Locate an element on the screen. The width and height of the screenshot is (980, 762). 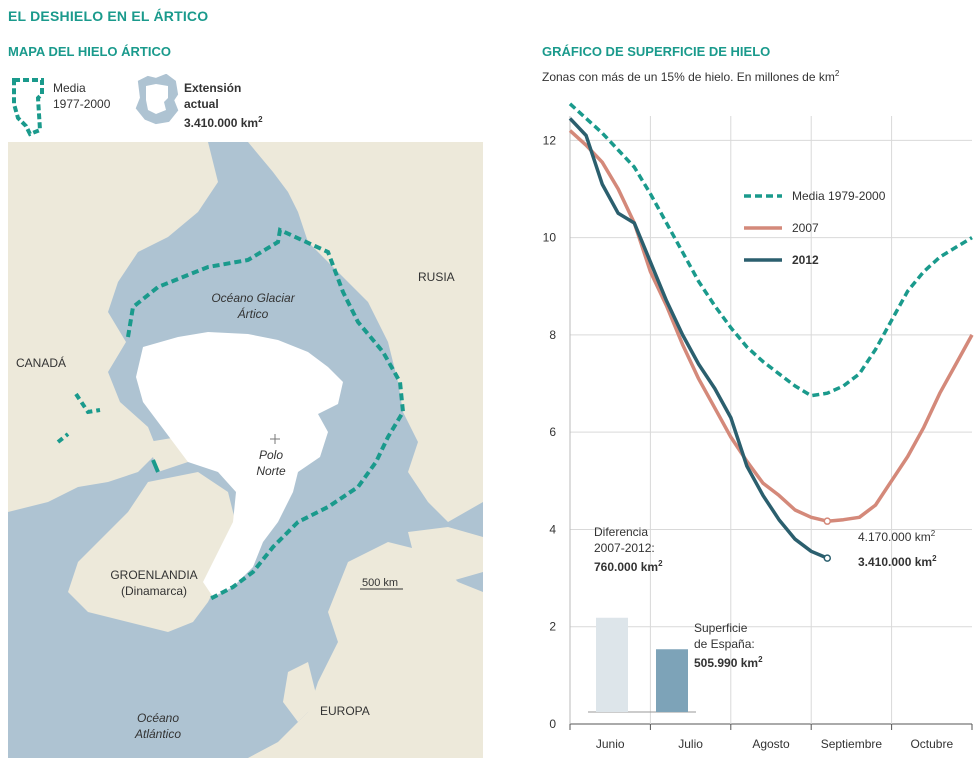
legend-label-1: 2007 is located at coordinates (805, 228).